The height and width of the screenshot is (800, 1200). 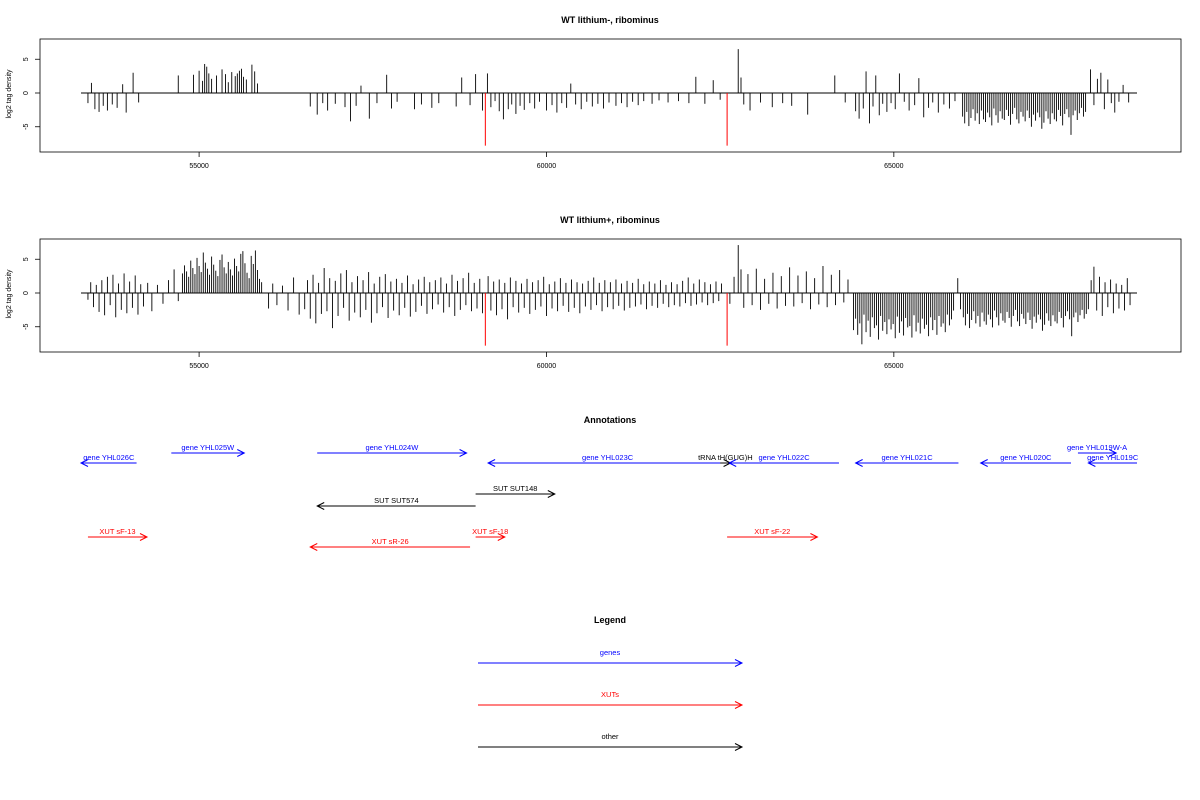 I want to click on feature-label: gene YHL019C, so click(x=1113, y=457).